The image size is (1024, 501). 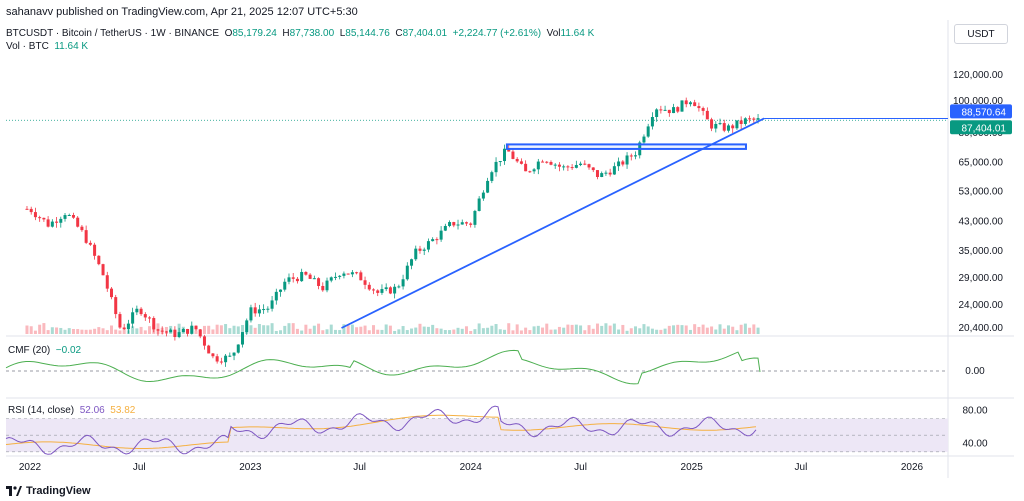 I want to click on rsi-axis-tick-1: 40.00, so click(x=974, y=444).